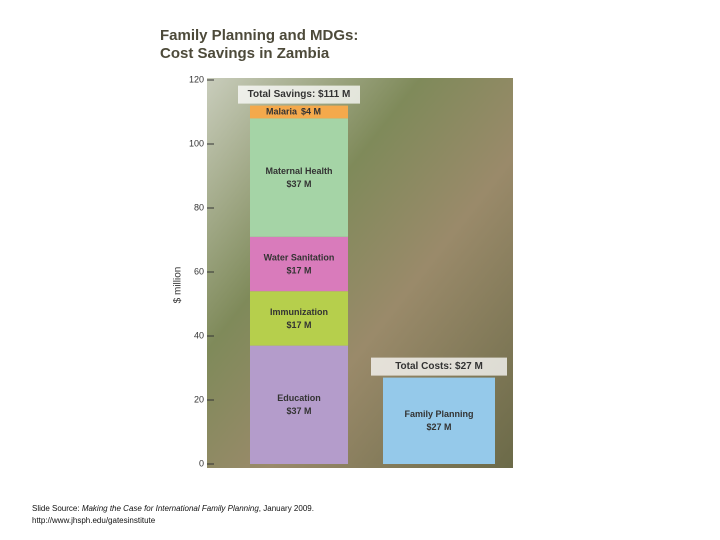  I want to click on y-tick-label: 20, so click(199, 399).